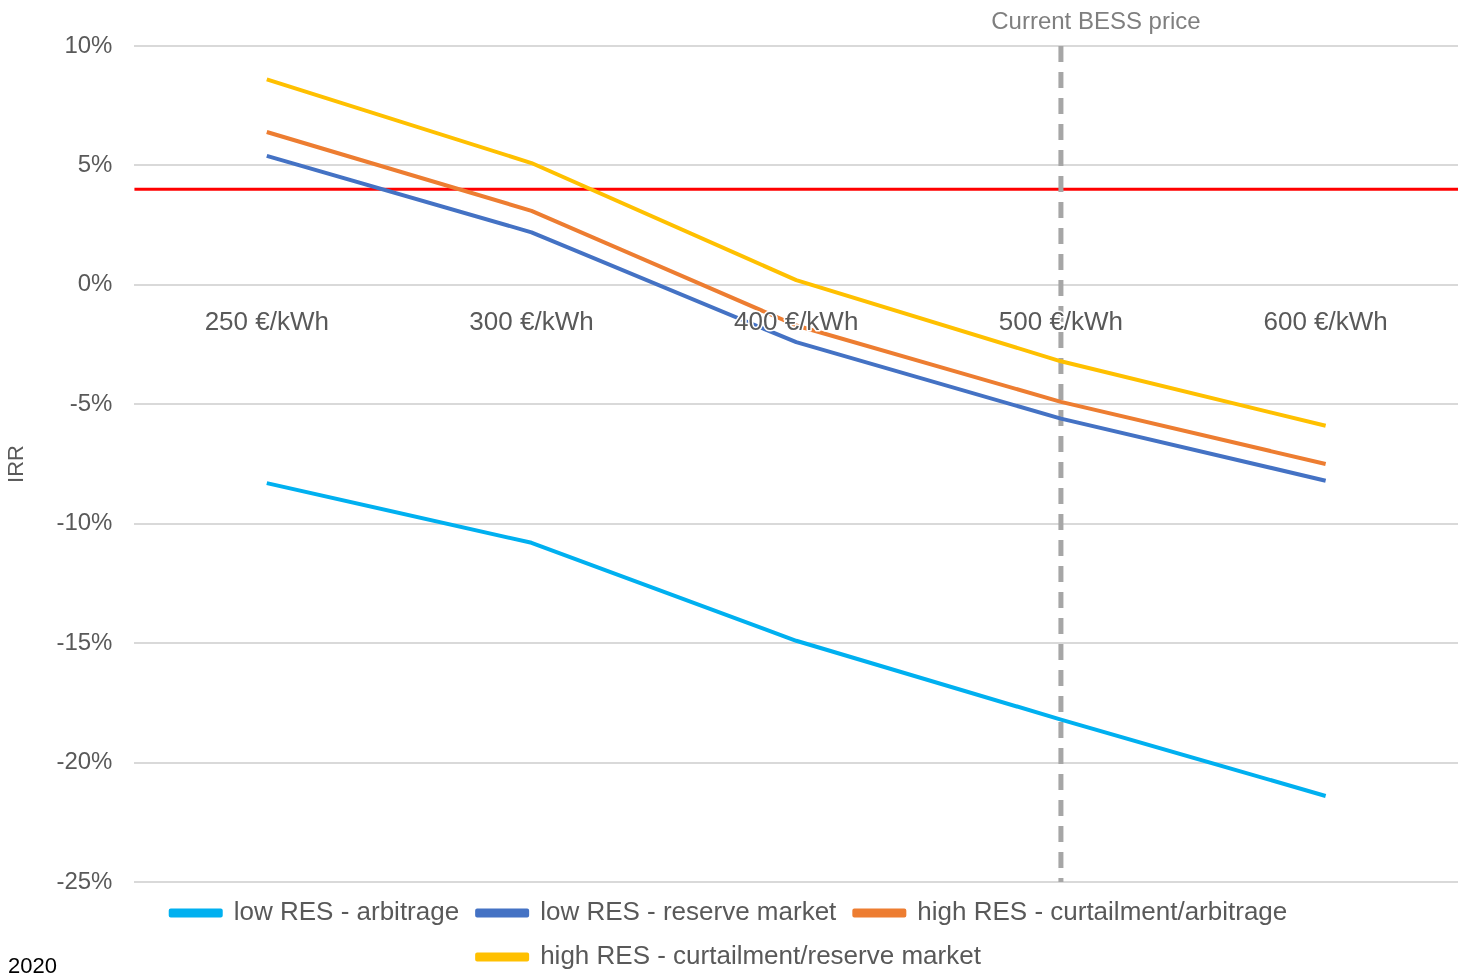  Describe the element at coordinates (95, 283) in the screenshot. I see `y-tick-label: 0%` at that location.